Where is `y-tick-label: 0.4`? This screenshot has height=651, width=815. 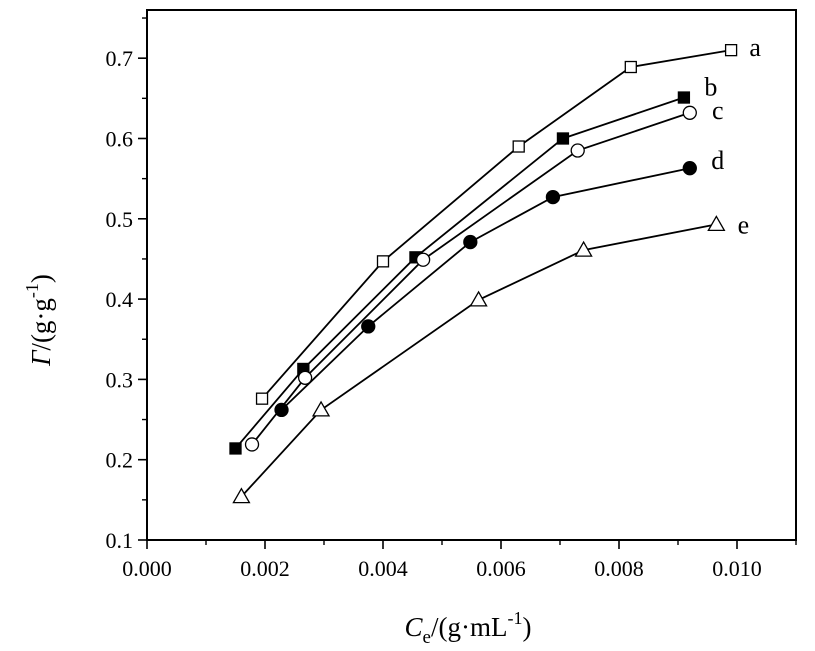 y-tick-label: 0.4 is located at coordinates (120, 299).